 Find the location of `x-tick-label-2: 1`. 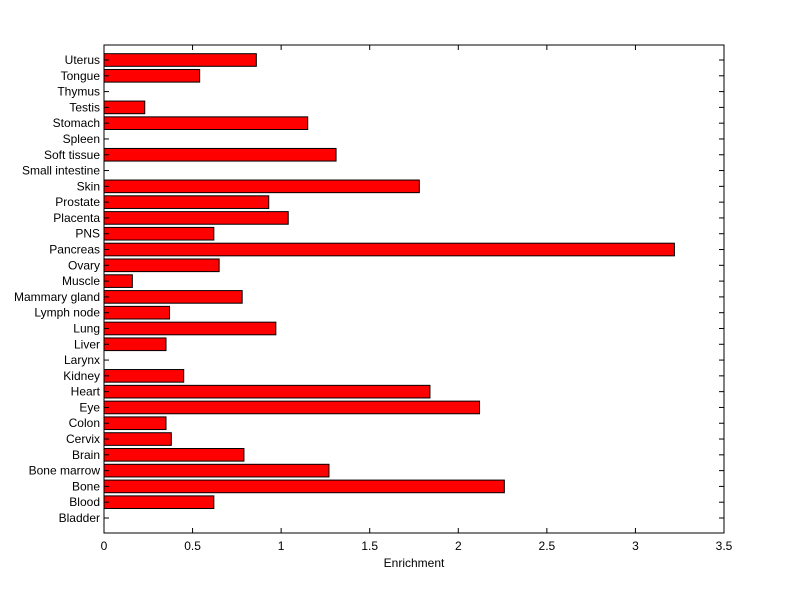

x-tick-label-2: 1 is located at coordinates (281, 546).